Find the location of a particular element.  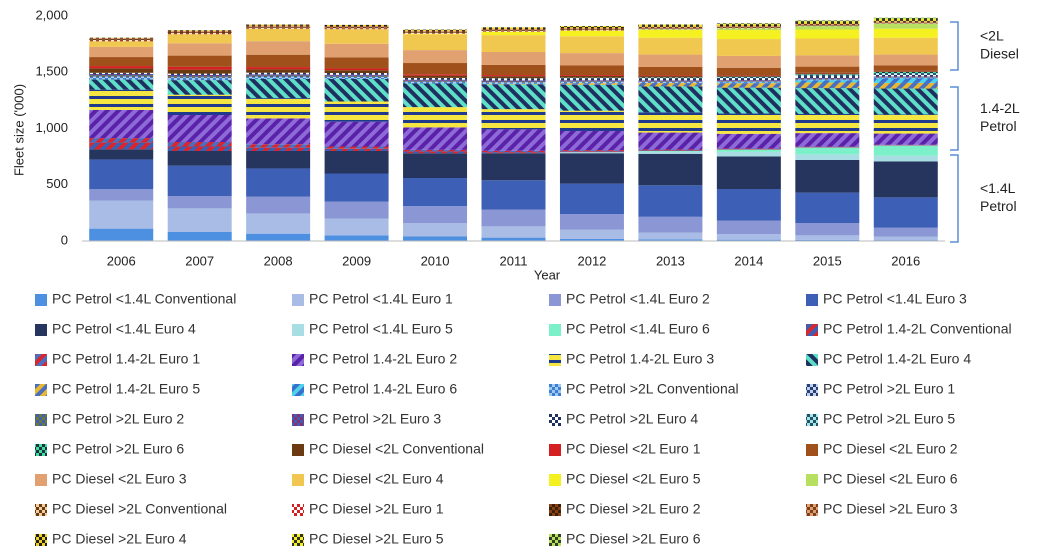

y-tick-label: 0 is located at coordinates (64, 239).